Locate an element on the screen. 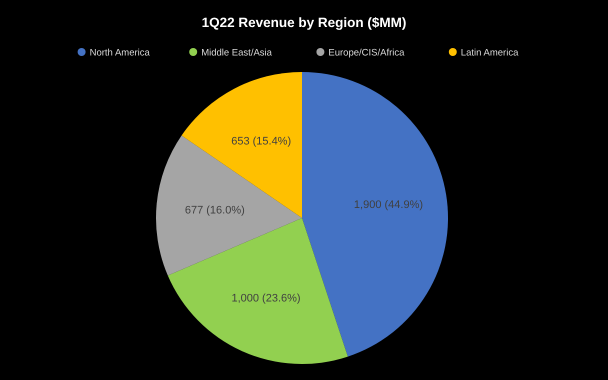 This screenshot has width=608, height=380. legend-label: Middle East/Asia is located at coordinates (237, 52).